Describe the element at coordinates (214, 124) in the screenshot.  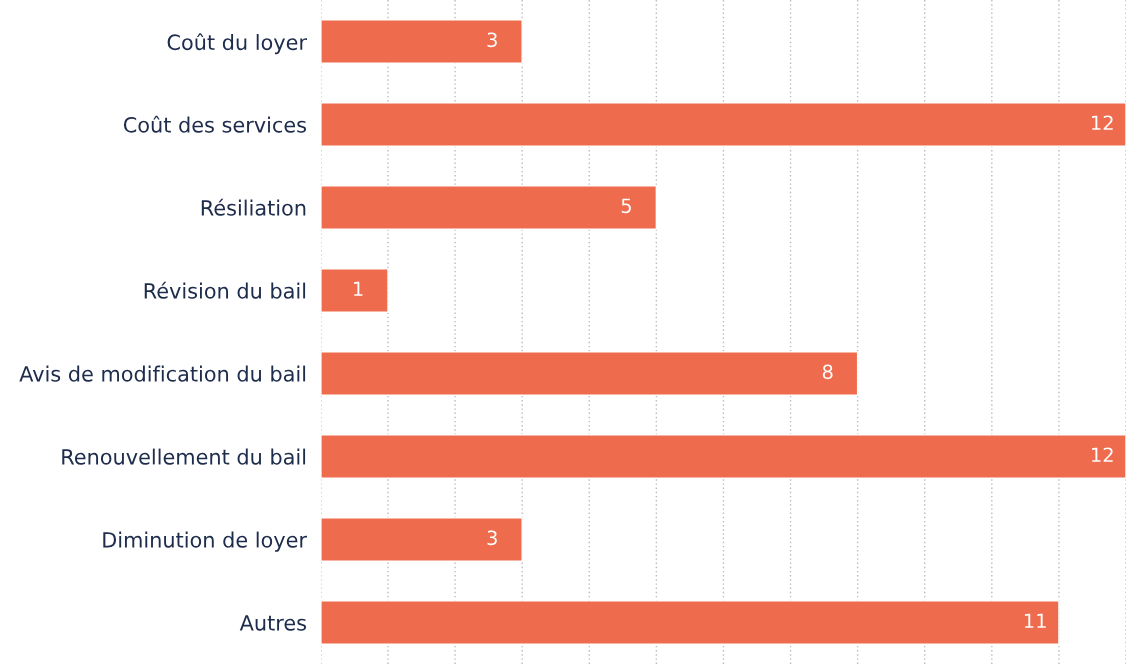
I see `y-tick-label: Coût des services` at that location.